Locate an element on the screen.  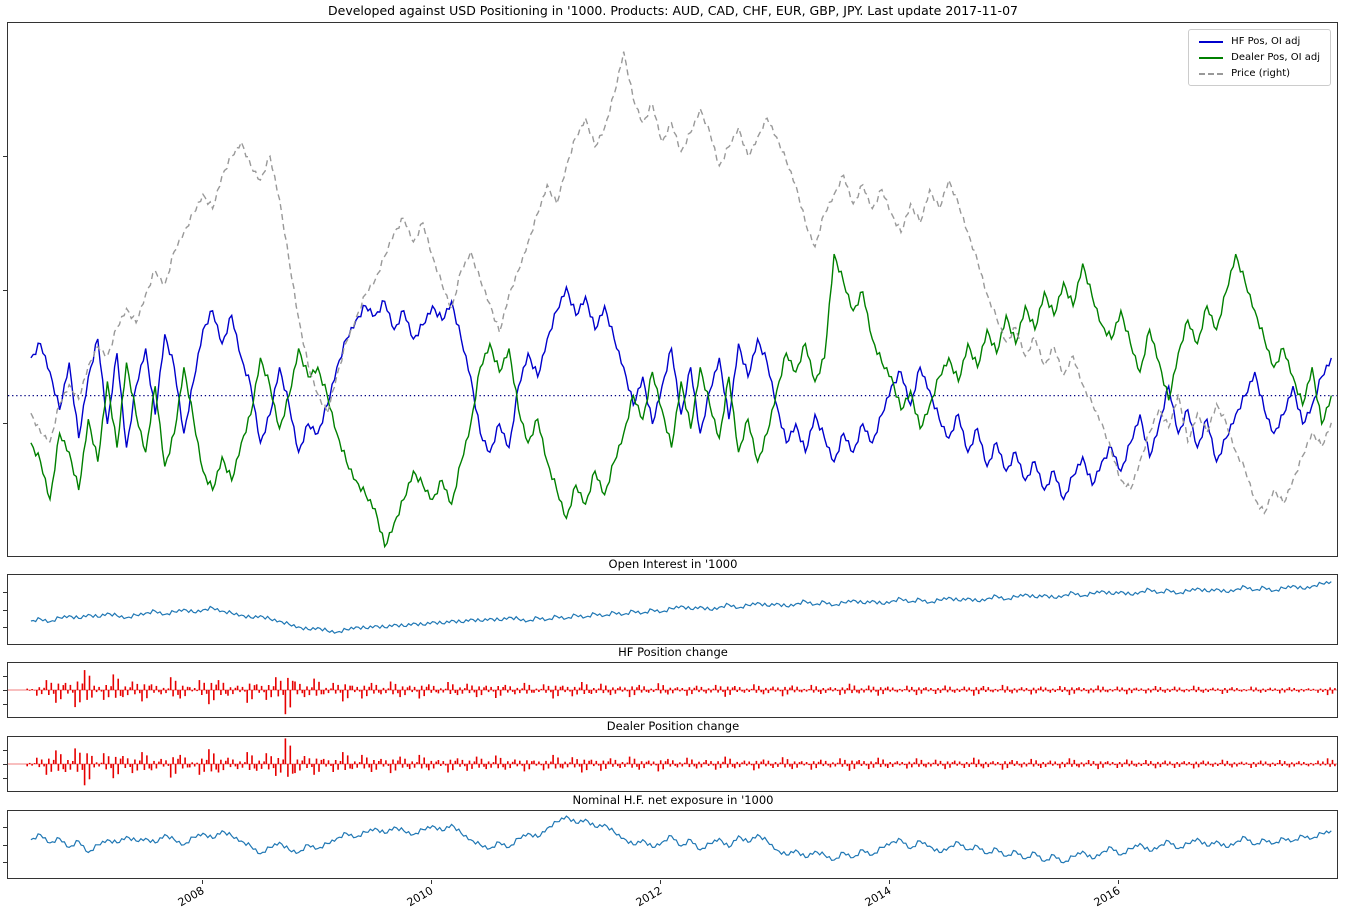
legend-label: HF Pos, OI adj is located at coordinates (1266, 41).